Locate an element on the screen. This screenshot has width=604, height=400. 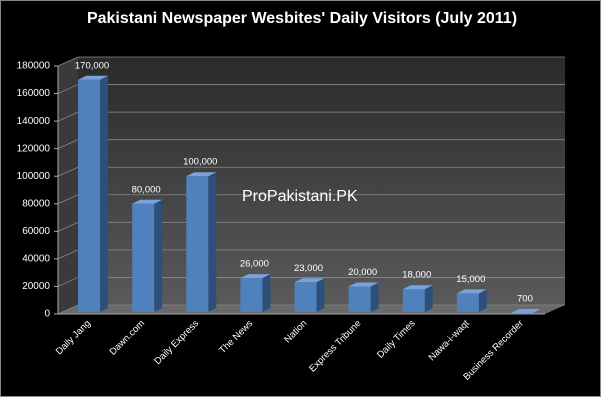
value-label: 15,000 is located at coordinates (470, 279).